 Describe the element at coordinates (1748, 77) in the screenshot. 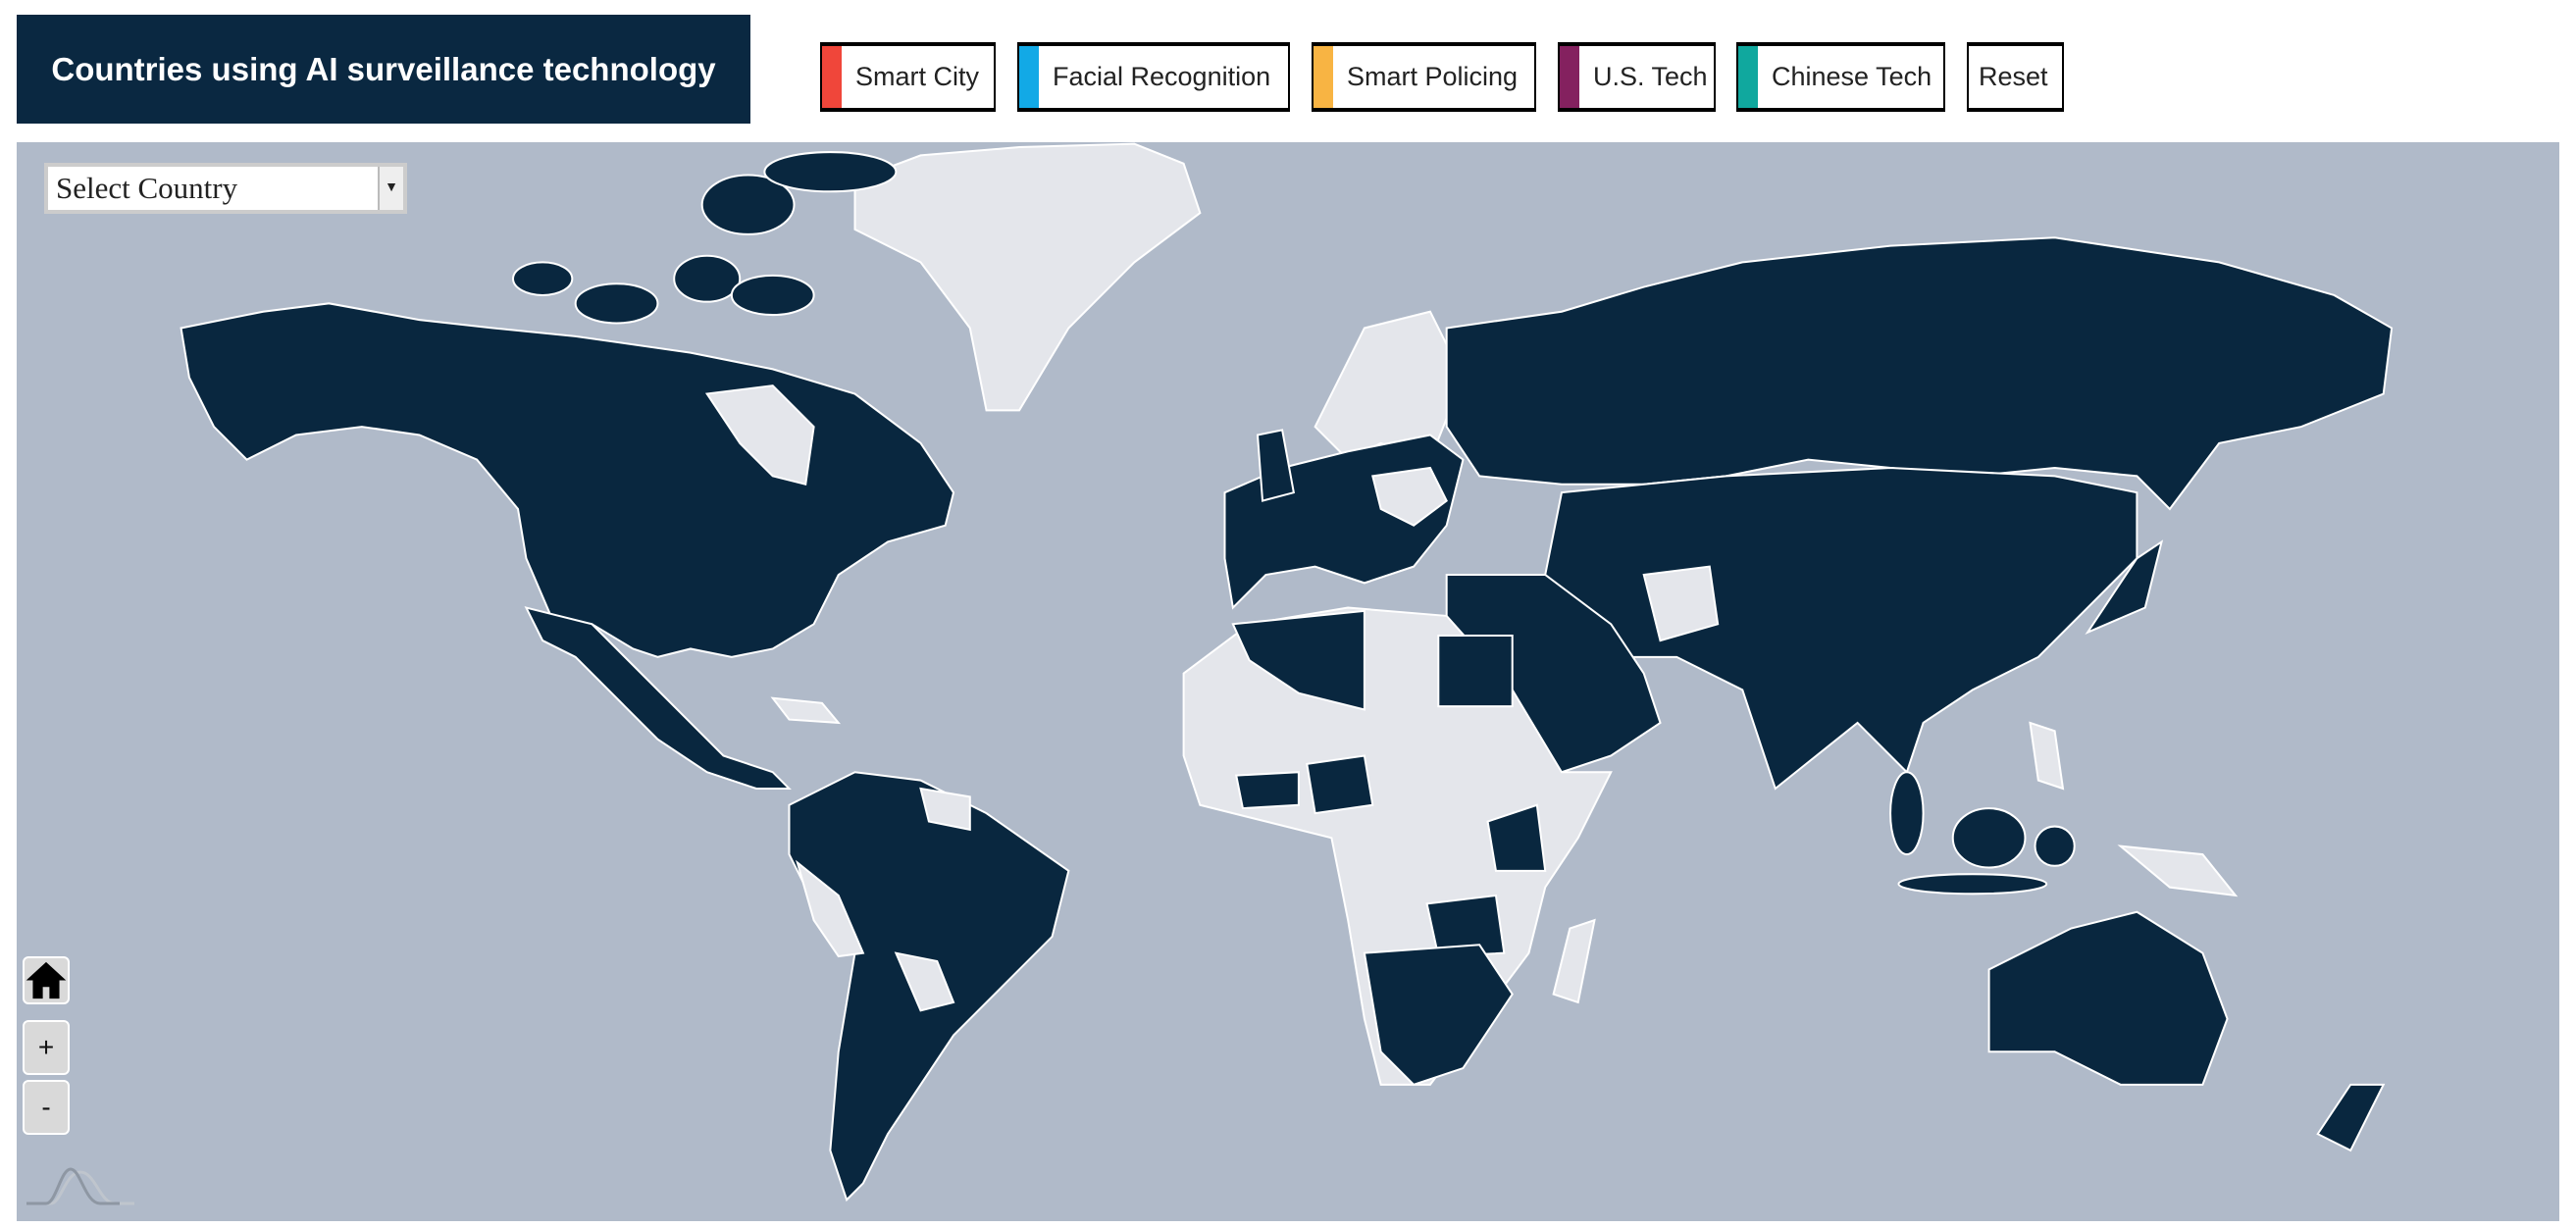

I see `chinese-tech-swatch` at that location.